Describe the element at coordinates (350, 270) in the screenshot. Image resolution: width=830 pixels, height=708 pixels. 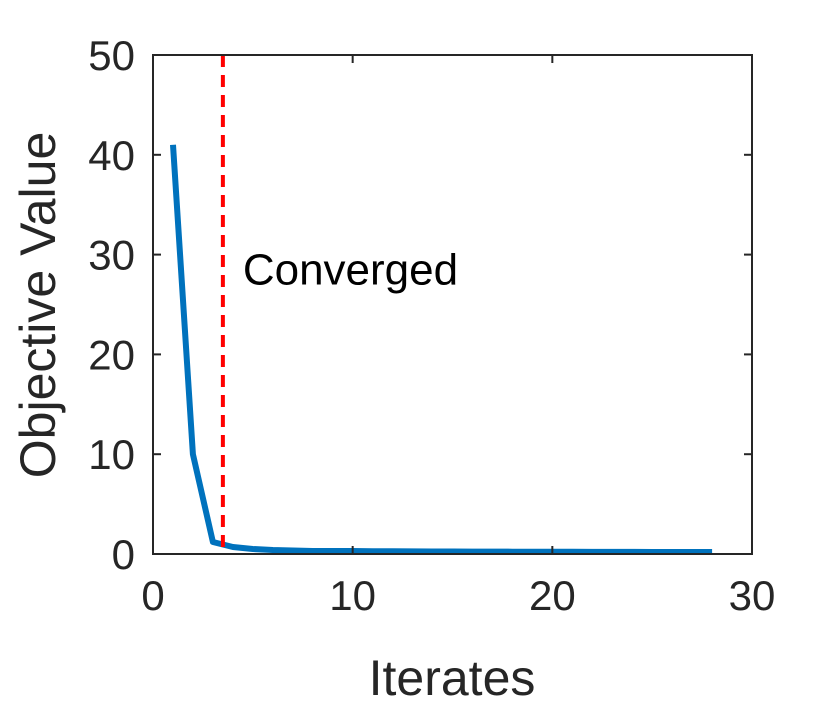
I see `converged-annotation: Converged` at that location.